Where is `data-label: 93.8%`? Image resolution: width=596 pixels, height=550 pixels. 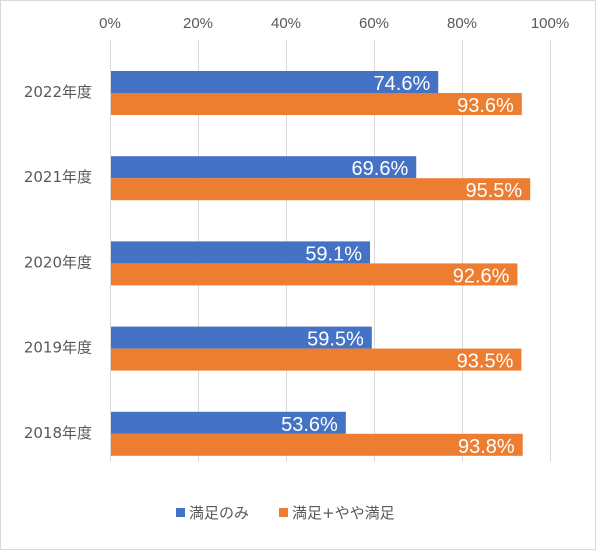
data-label: 93.8% is located at coordinates (486, 447).